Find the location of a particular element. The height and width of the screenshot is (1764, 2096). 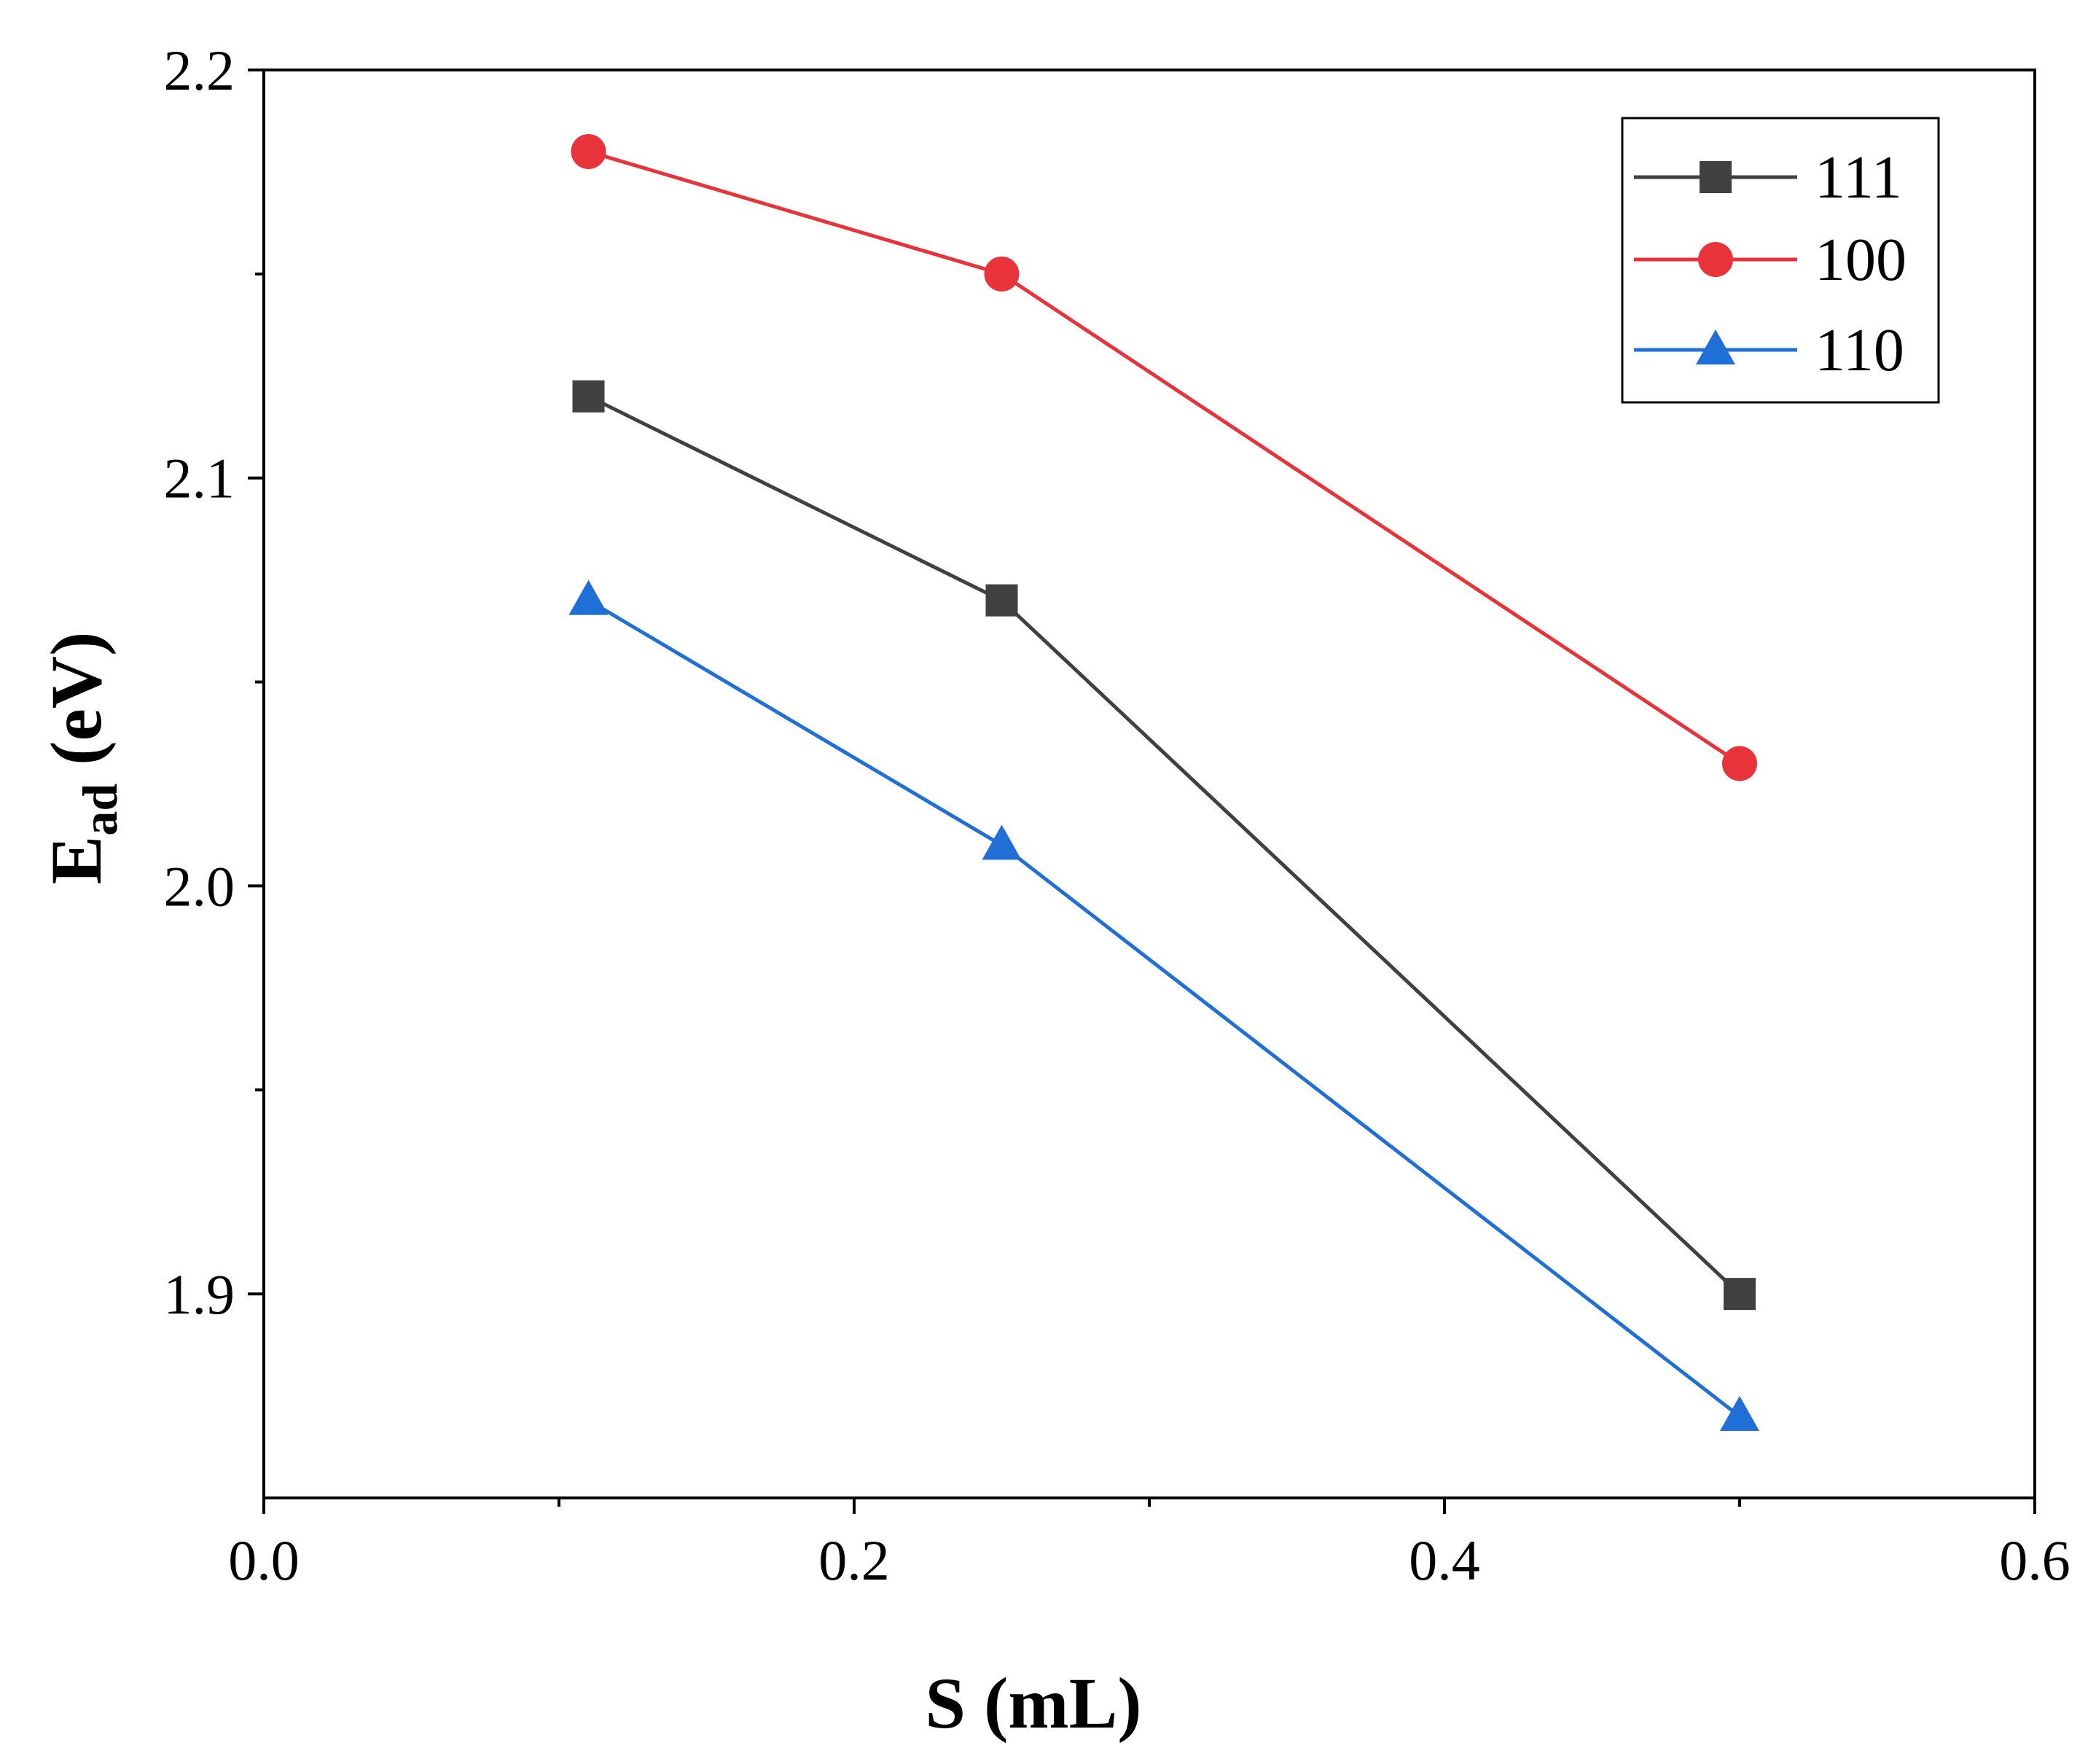

legend-label-110: 110 is located at coordinates (1859, 350).